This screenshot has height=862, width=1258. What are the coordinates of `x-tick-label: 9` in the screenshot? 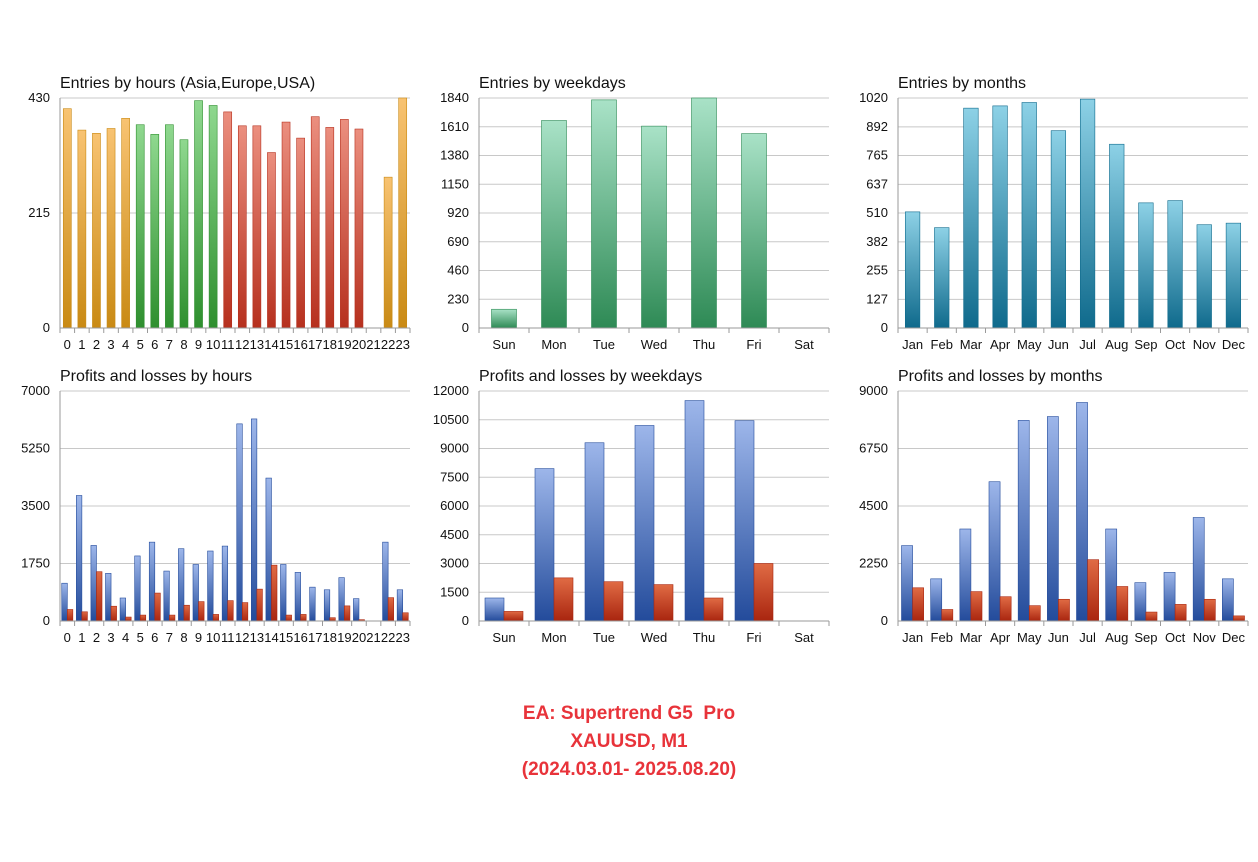 It's located at (198, 344).